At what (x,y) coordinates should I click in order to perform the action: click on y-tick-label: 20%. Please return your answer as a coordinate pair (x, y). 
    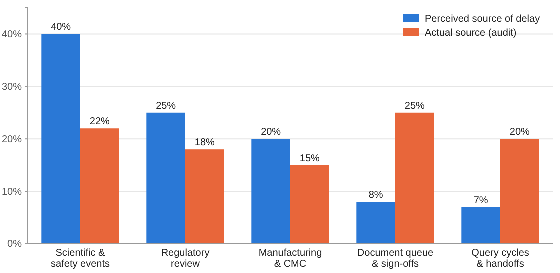
    Looking at the image, I should click on (12, 140).